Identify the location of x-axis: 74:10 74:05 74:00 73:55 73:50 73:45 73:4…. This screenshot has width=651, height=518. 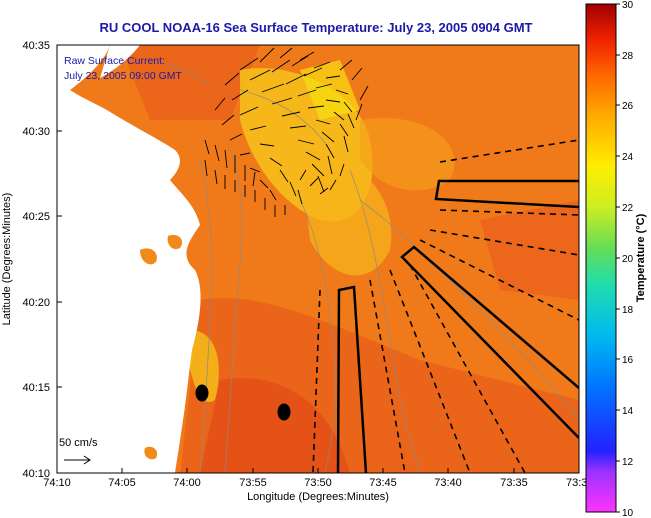
(315, 485).